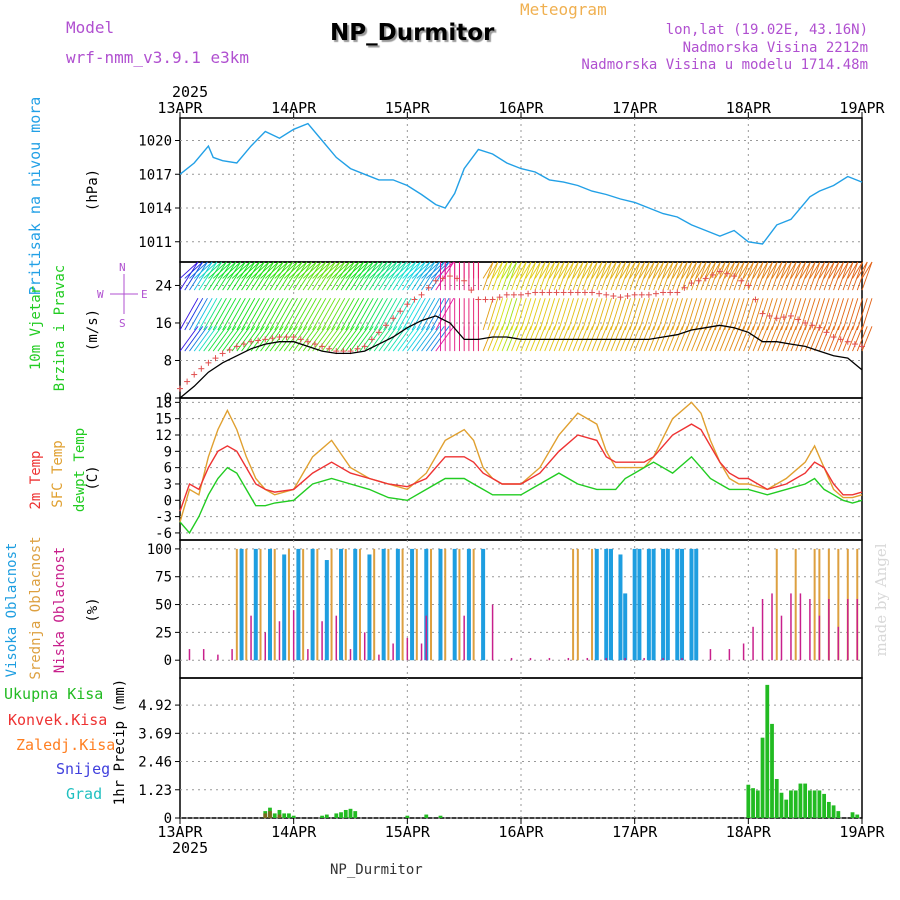 This screenshot has height=900, width=900. Describe the element at coordinates (521, 357) in the screenshot. I see `wind-speed-line` at that location.